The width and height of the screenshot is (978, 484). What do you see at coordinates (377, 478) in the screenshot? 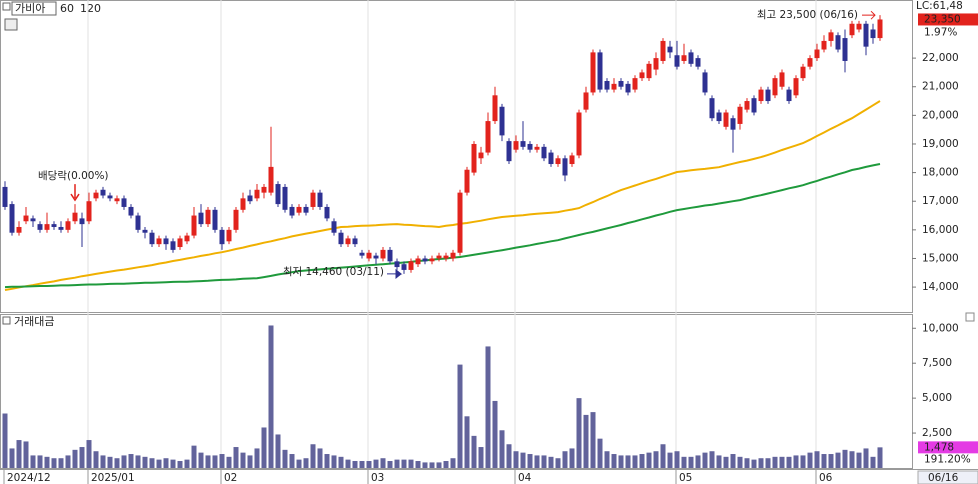
I see `x-tick-label: 03` at bounding box center [377, 478].